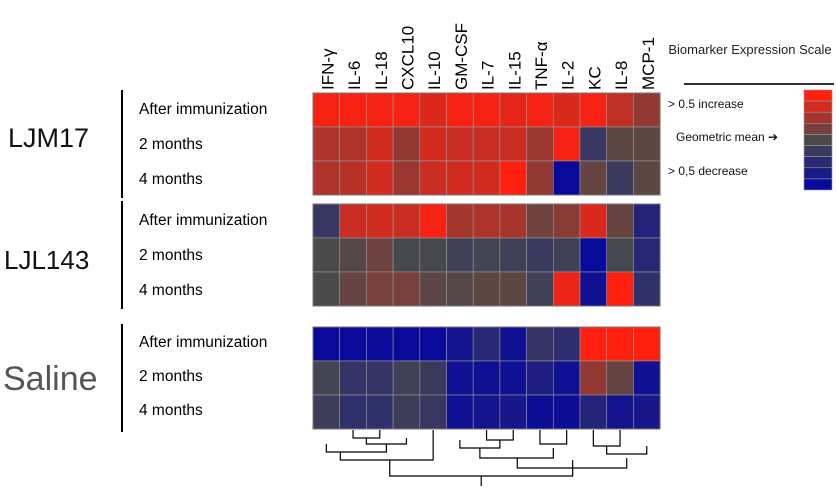 This screenshot has height=493, width=836. Describe the element at coordinates (488, 75) in the screenshot. I see `column-label: IL-7` at that location.